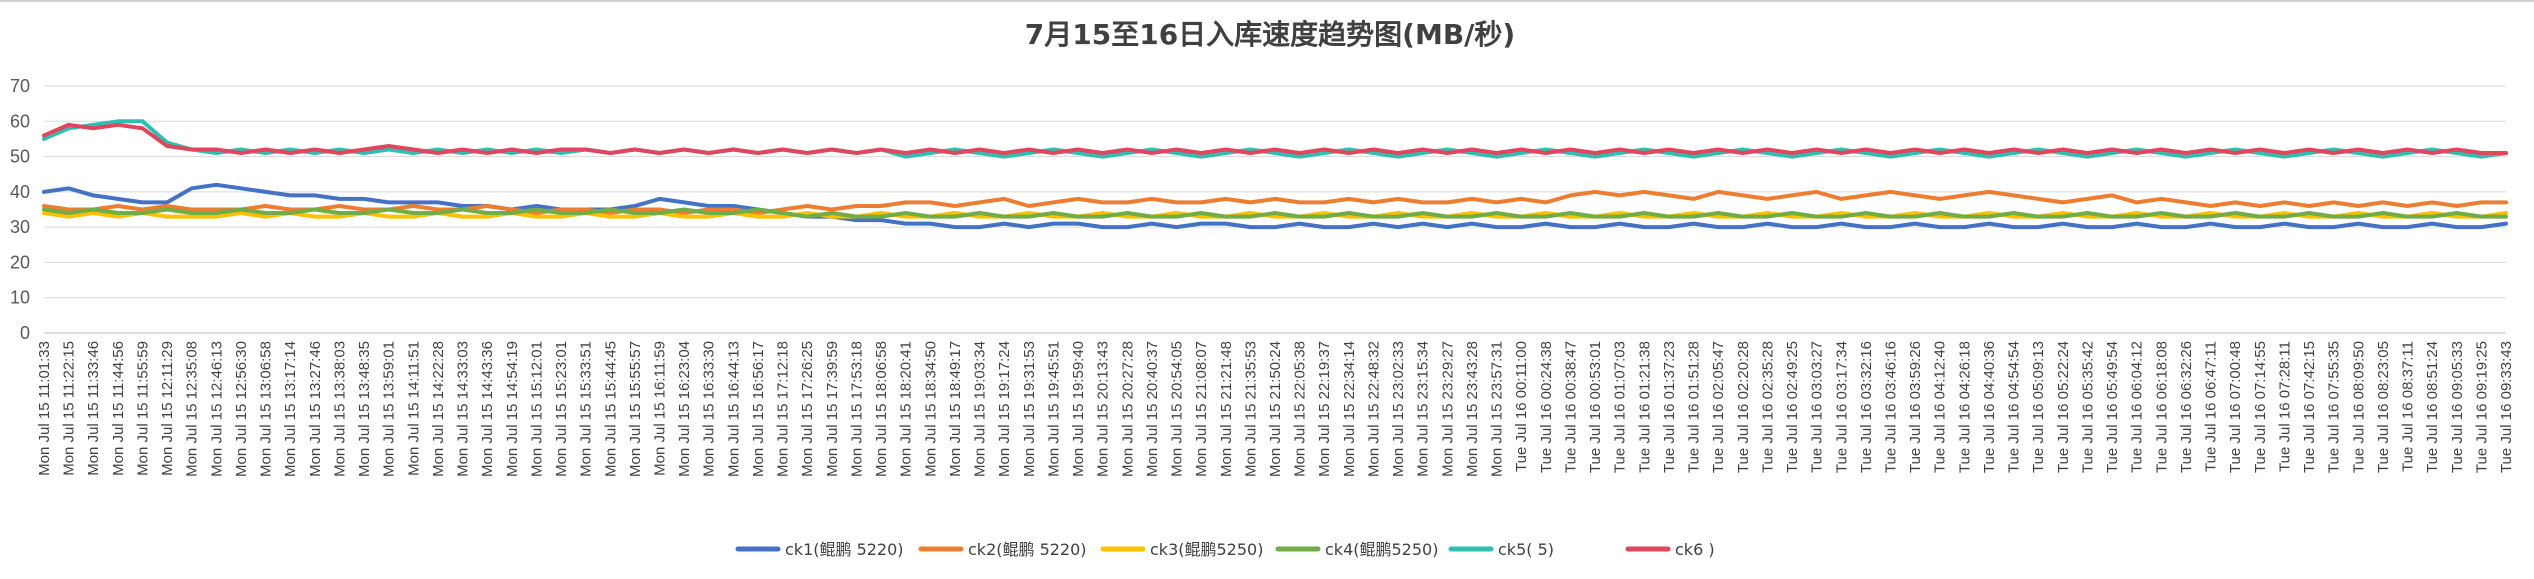  Describe the element at coordinates (783, 409) in the screenshot. I see `x-tick-label: Mon Jul 15 17:12:18` at that location.